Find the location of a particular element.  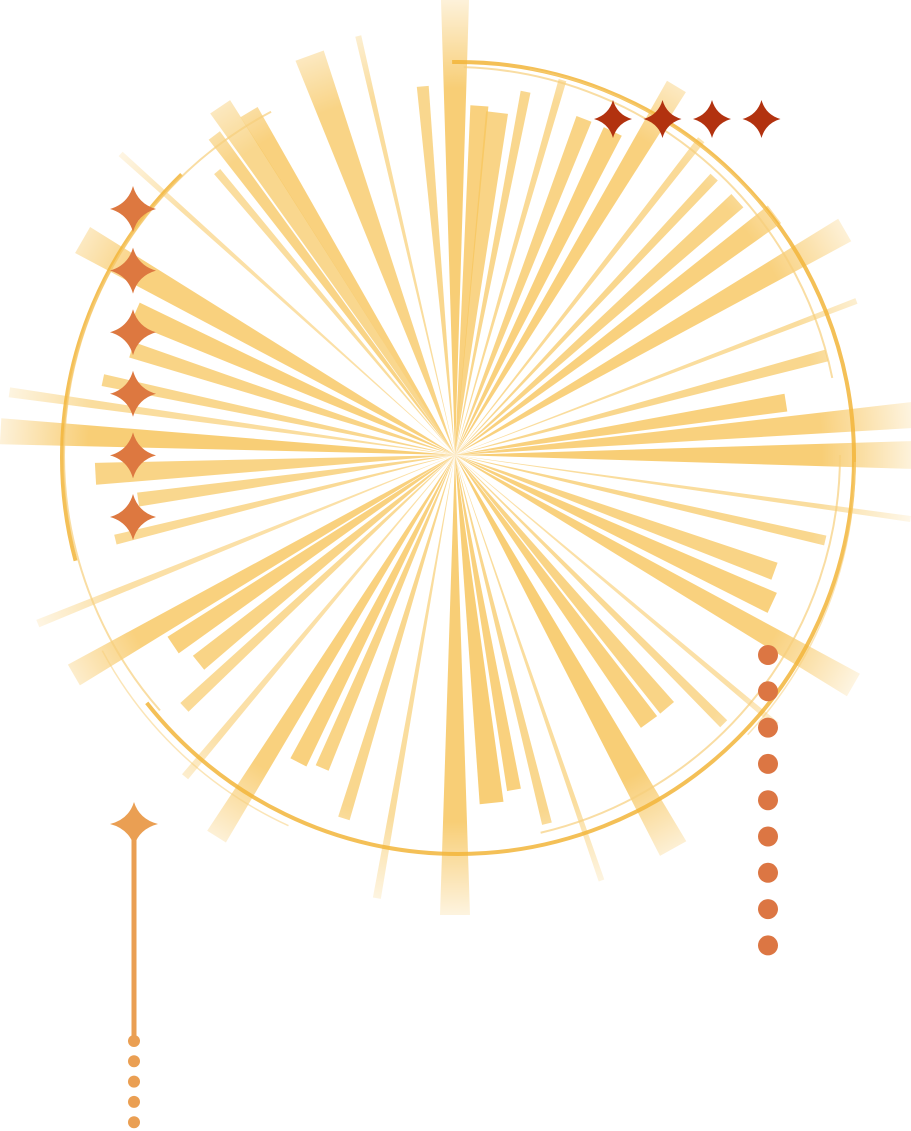

bottom-left-star-pin is located at coordinates (134, 965).